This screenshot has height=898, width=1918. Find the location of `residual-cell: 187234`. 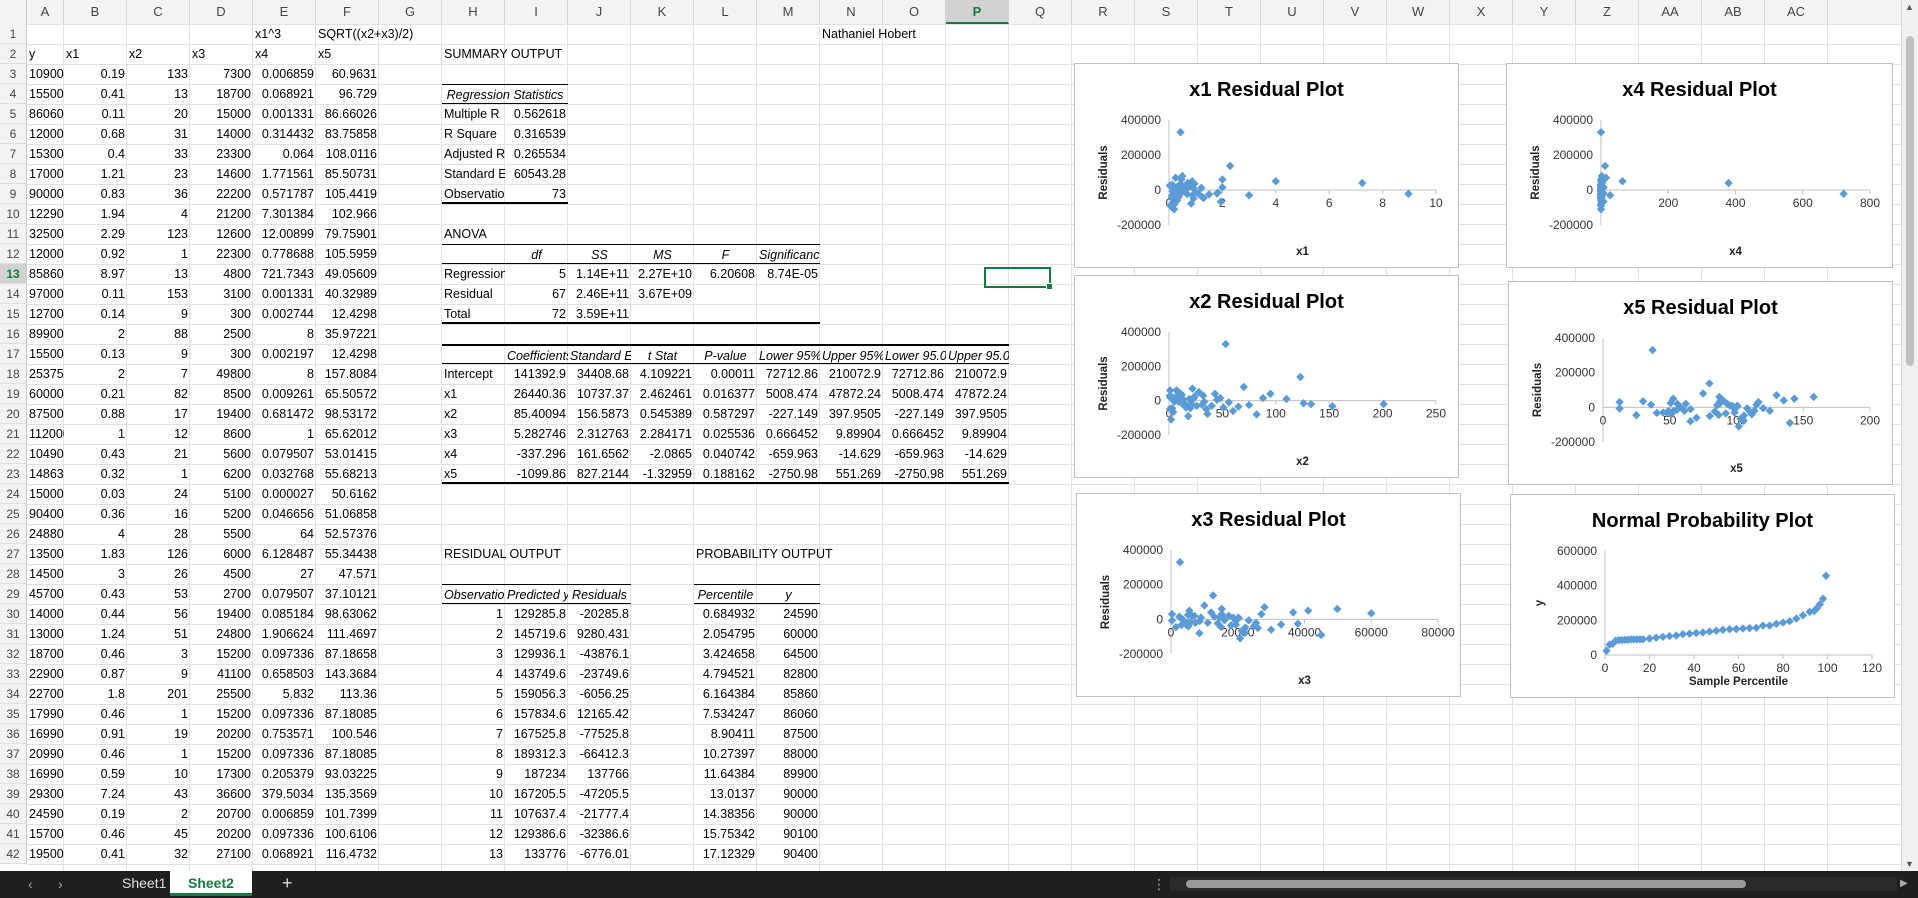

residual-cell: 187234 is located at coordinates (545, 774).